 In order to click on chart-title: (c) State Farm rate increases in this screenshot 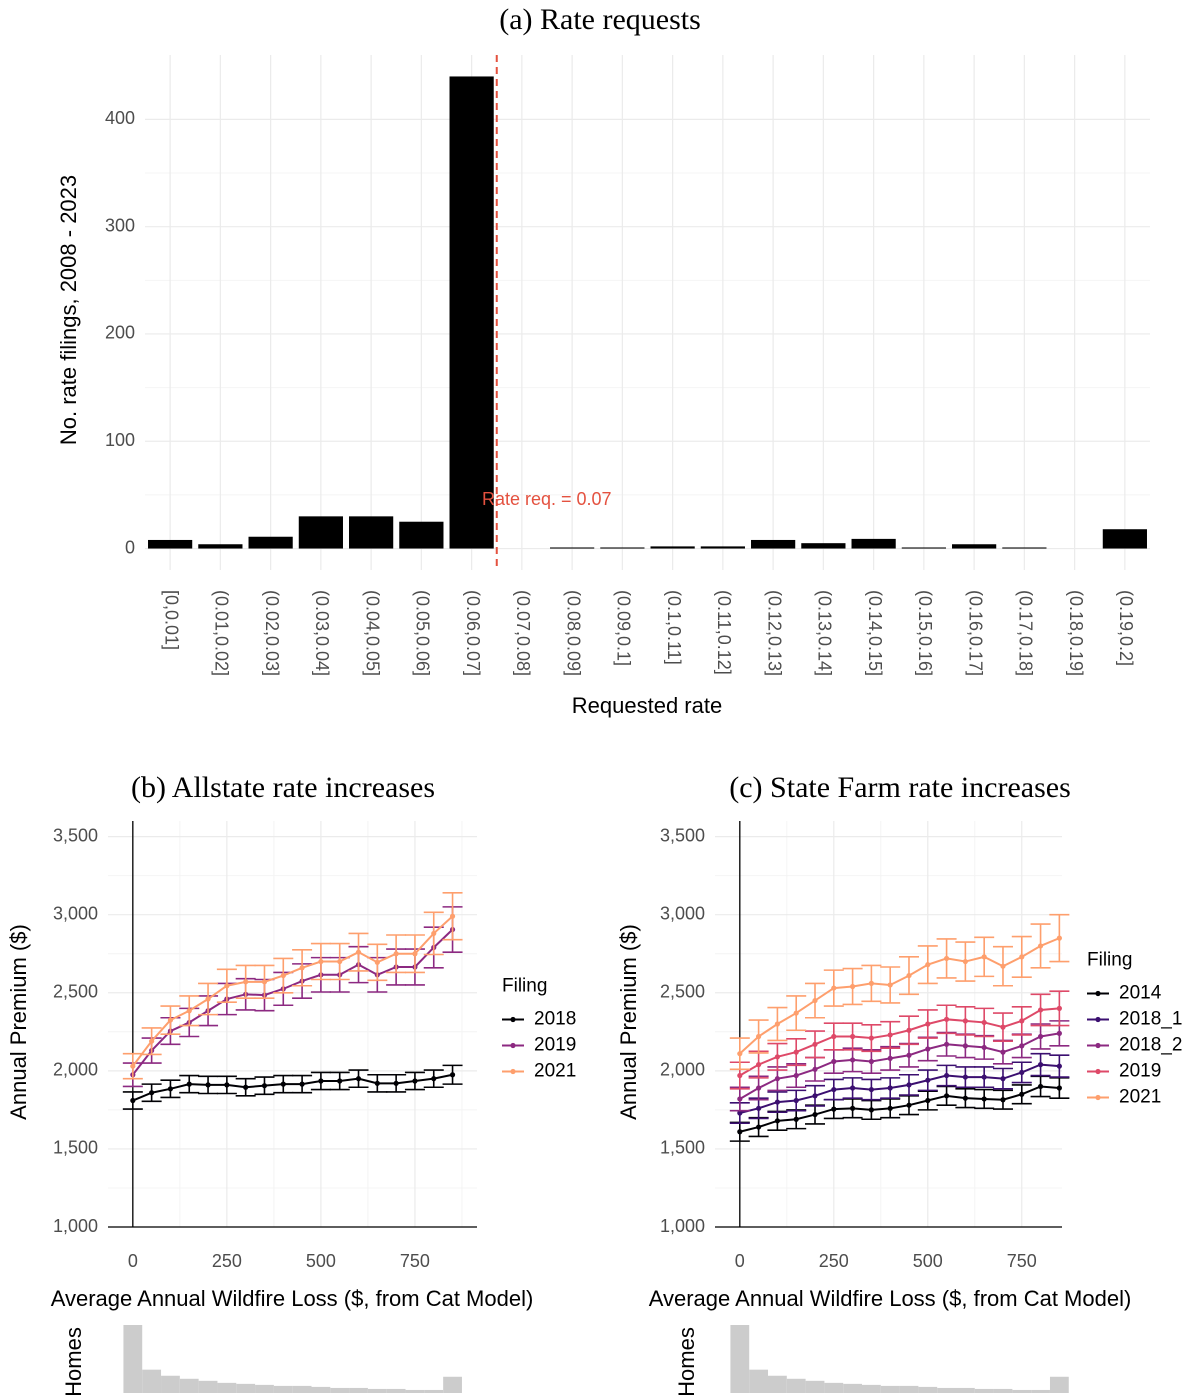, I will do `click(900, 787)`.